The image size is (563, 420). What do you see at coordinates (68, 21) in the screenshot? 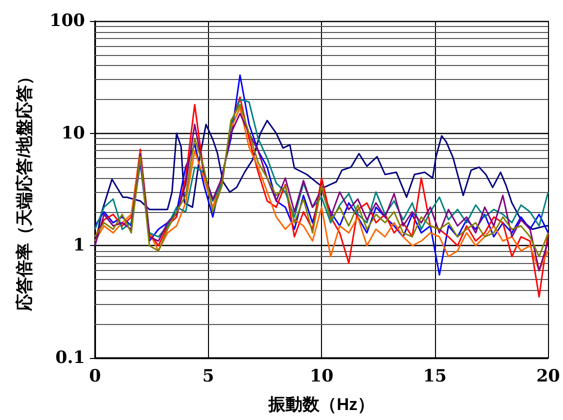
I see `y-tick-label: 100` at bounding box center [68, 21].